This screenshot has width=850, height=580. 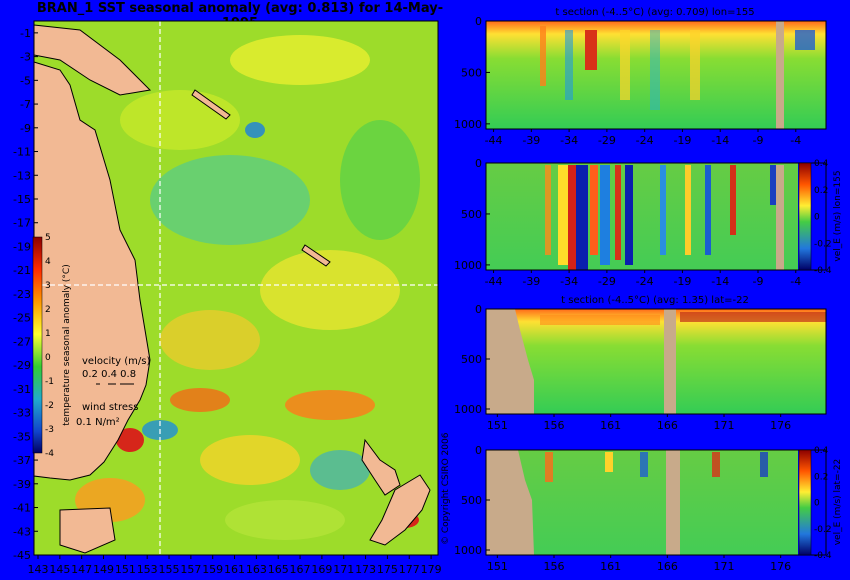 What do you see at coordinates (22, 436) in the screenshot?
I see `map-y-tick-label: -35` at bounding box center [22, 436].